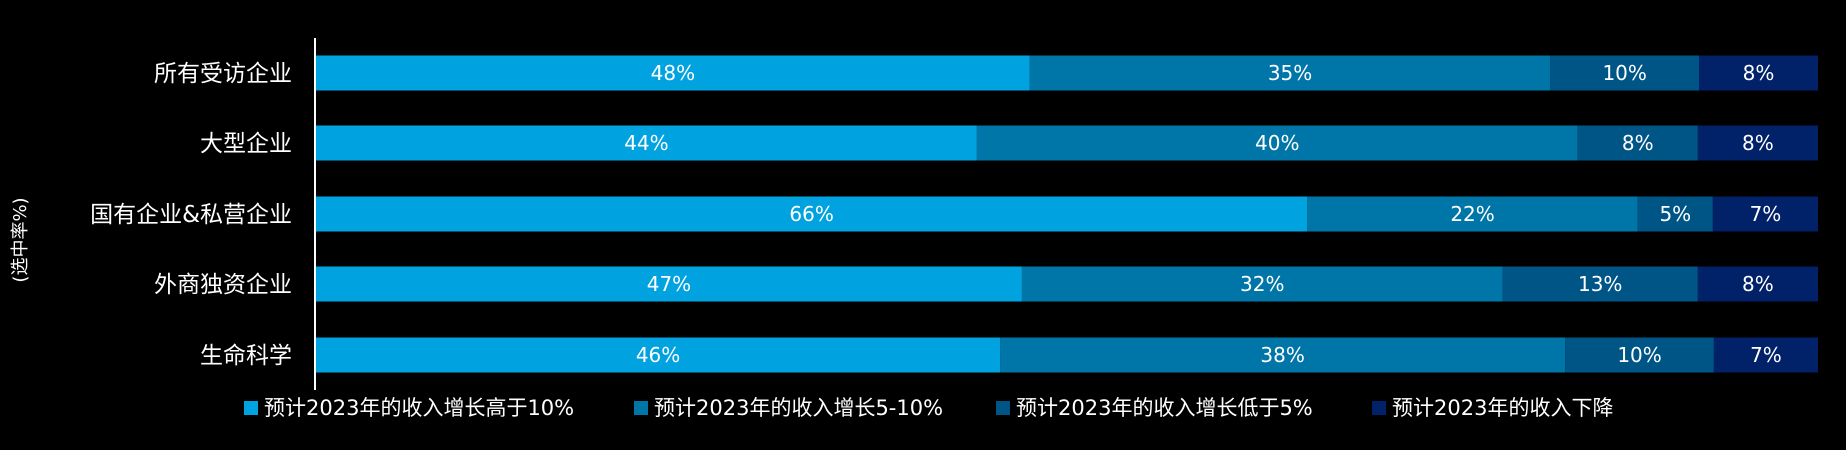  I want to click on data-label: 22%, so click(1472, 214).